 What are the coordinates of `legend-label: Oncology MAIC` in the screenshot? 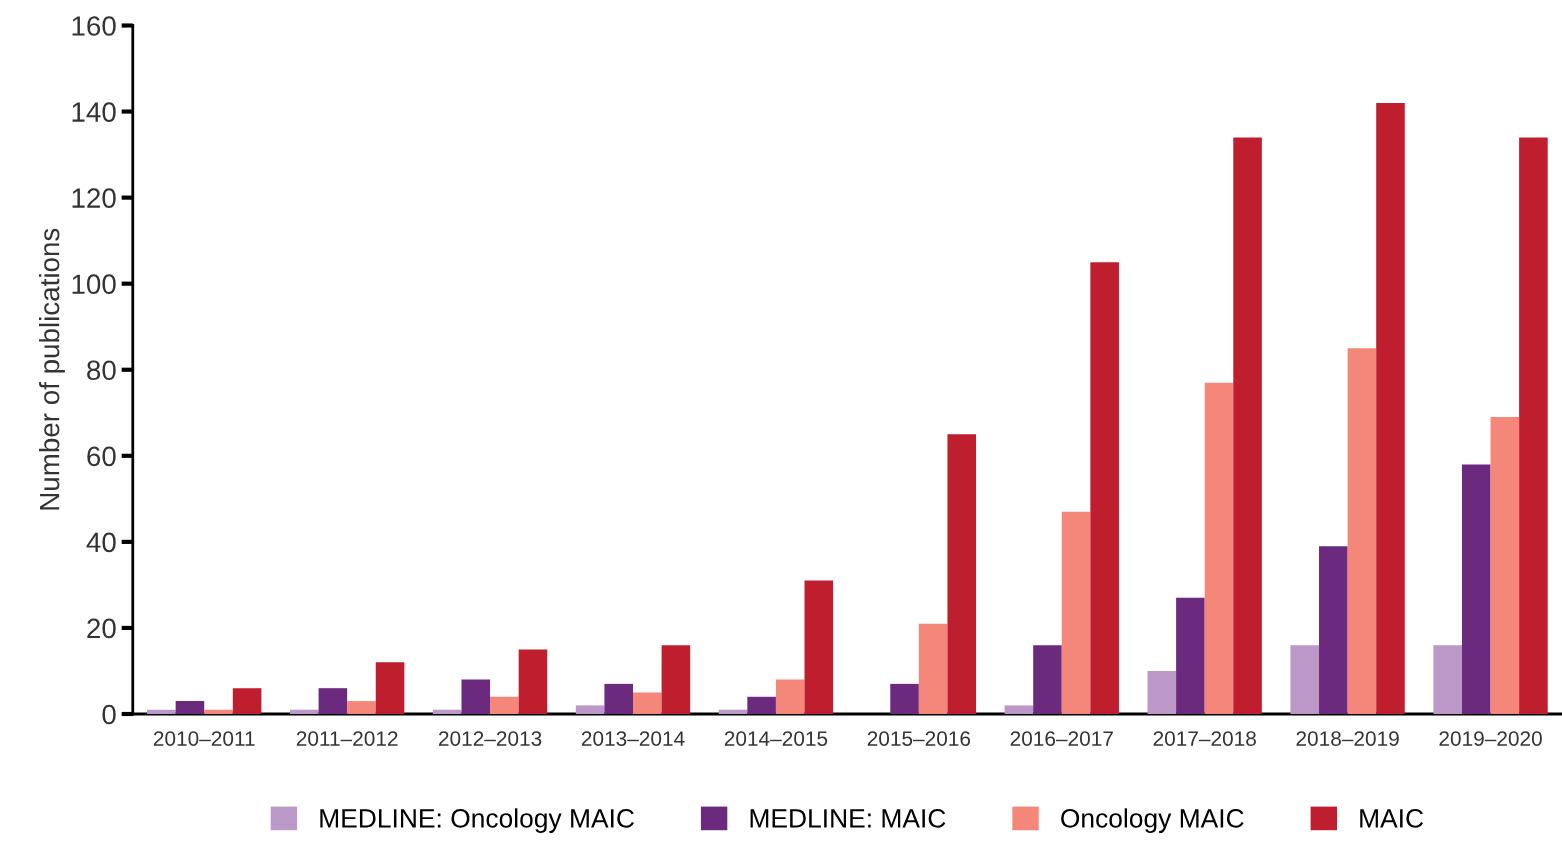 It's located at (1152, 820).